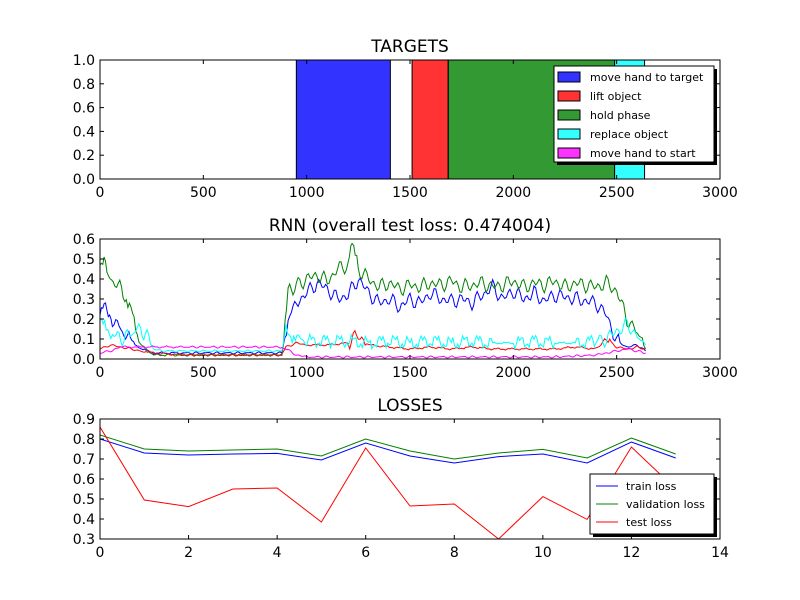 The height and width of the screenshot is (600, 800). What do you see at coordinates (620, 115) in the screenshot?
I see `legend-label: hold phase` at bounding box center [620, 115].